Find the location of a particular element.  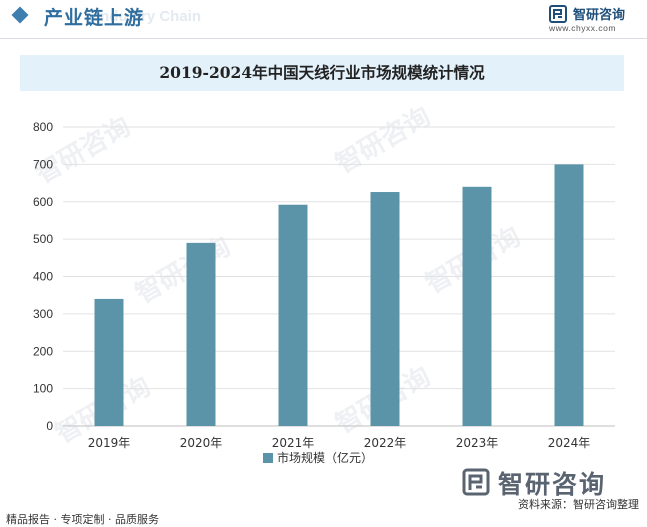

x-tick-label: 2019年 is located at coordinates (109, 443).